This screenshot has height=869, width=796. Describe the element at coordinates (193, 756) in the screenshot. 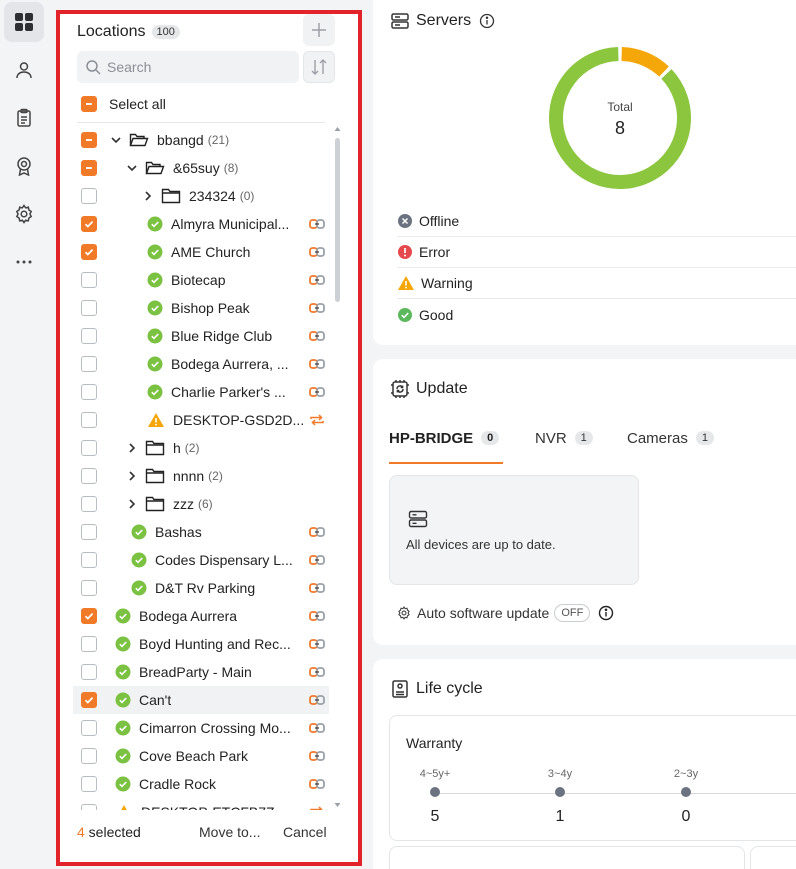

I see `row-label: Cove Beach Park` at that location.